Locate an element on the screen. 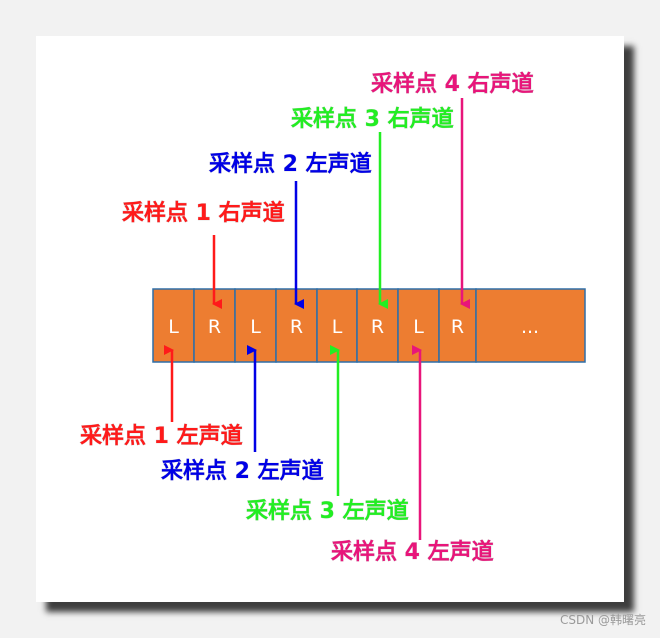  buffer-cell-5-text: L is located at coordinates (337, 327).